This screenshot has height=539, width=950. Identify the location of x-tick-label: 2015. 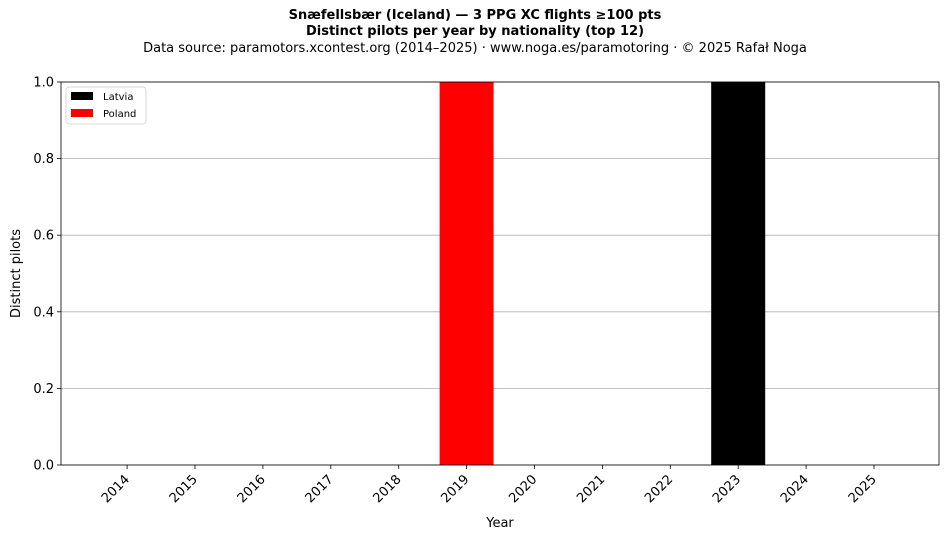
(184, 489).